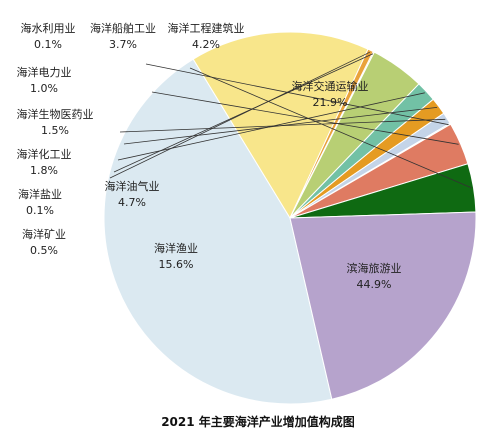 Image resolution: width=500 pixels, height=447 pixels. I want to click on chart-title: 2021 年主要海洋产业增加值构成图, so click(258, 421).